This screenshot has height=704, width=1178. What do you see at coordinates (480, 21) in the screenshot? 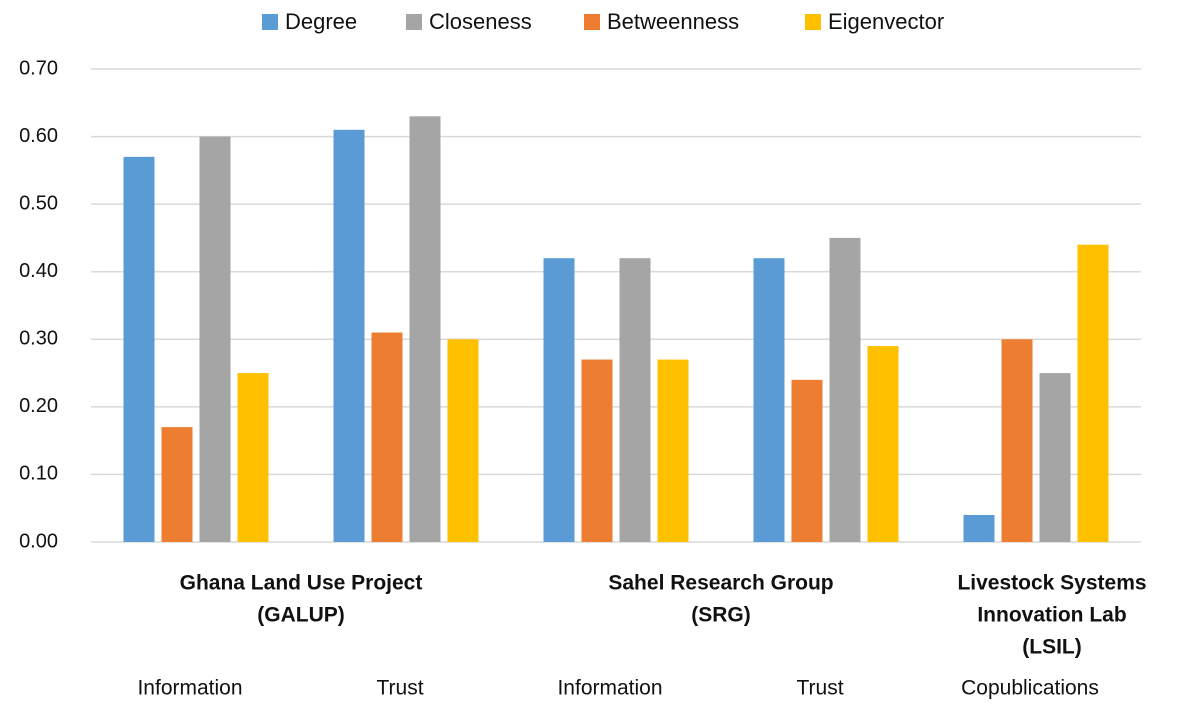
I see `legend-label: Closeness` at bounding box center [480, 21].